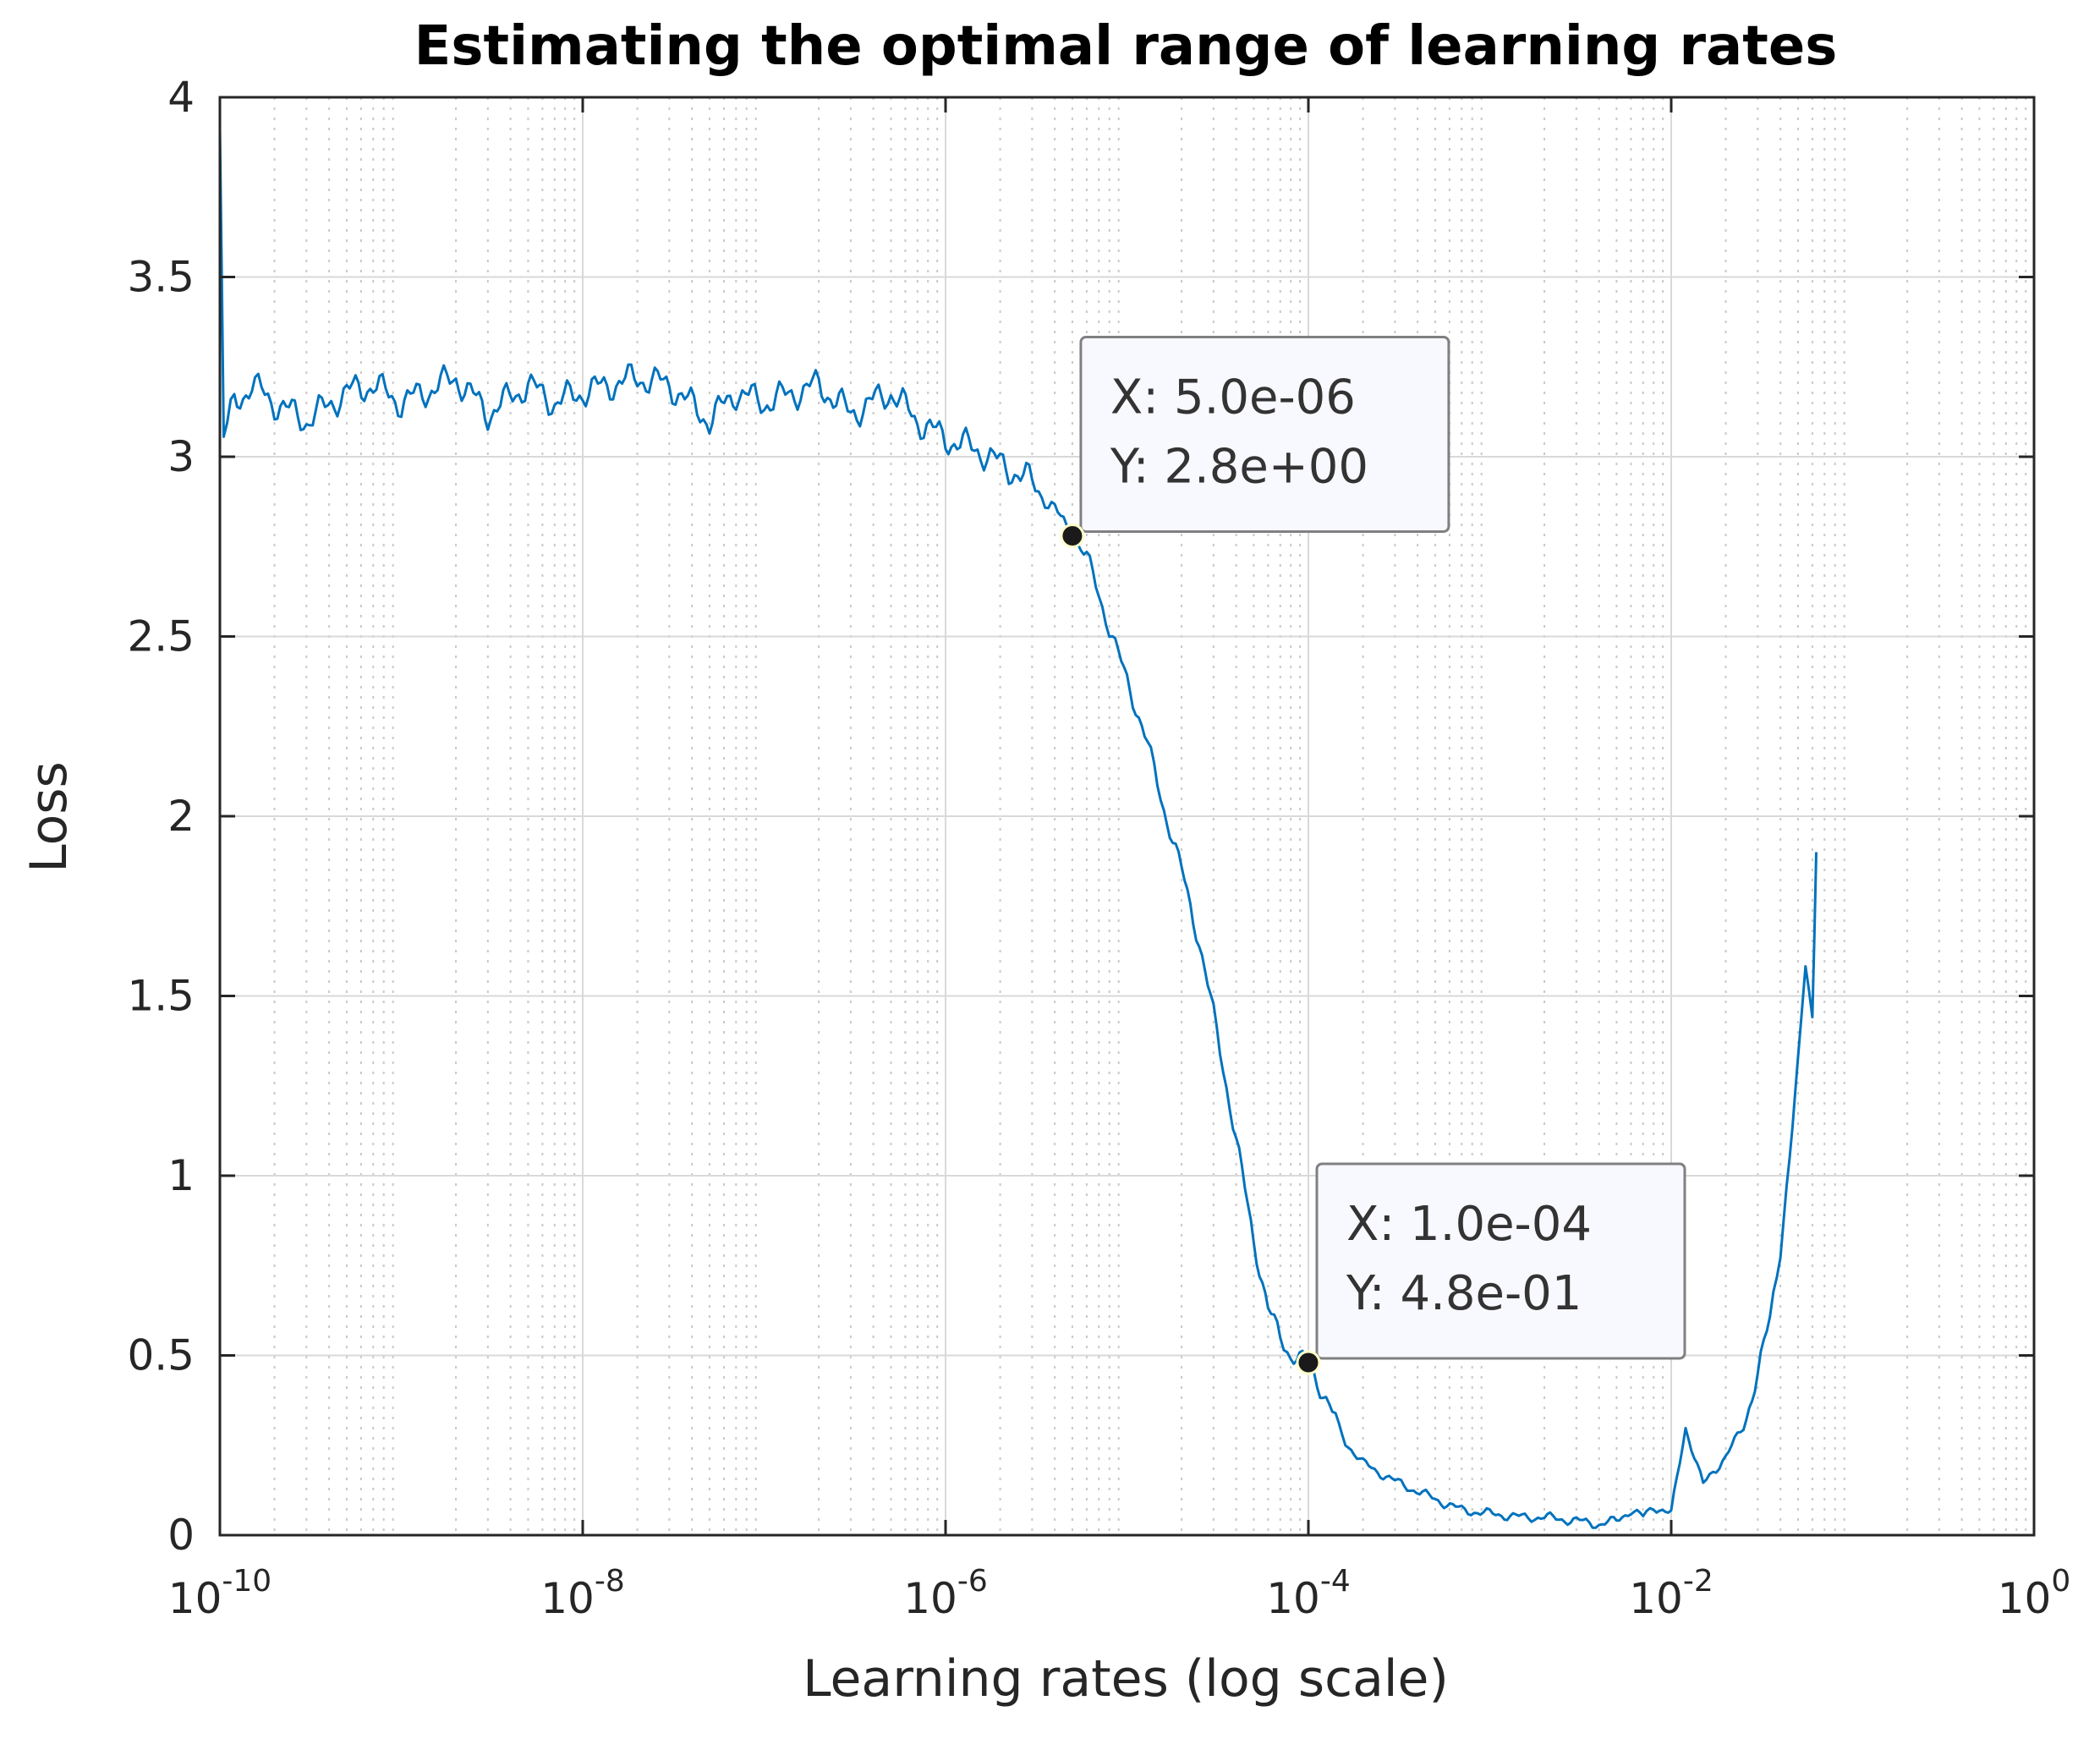  Describe the element at coordinates (2035, 1593) in the screenshot. I see `x-tick-label: 10⁰` at that location.